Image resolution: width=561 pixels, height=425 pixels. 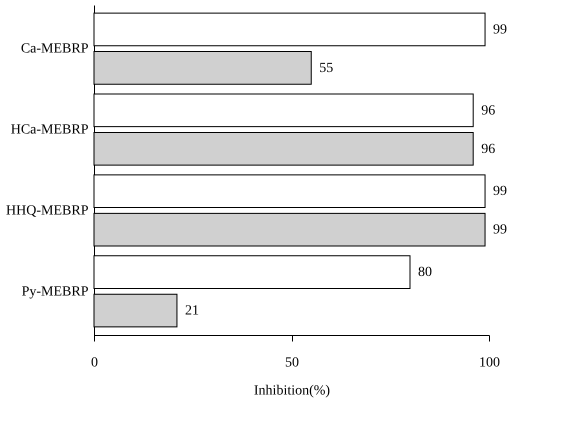 What do you see at coordinates (326, 68) in the screenshot?
I see `data-label: 55` at bounding box center [326, 68].